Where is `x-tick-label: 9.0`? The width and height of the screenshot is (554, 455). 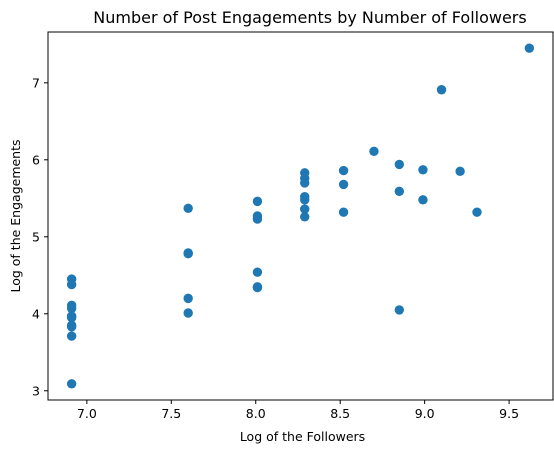 x-tick-label: 9.0 is located at coordinates (425, 413).